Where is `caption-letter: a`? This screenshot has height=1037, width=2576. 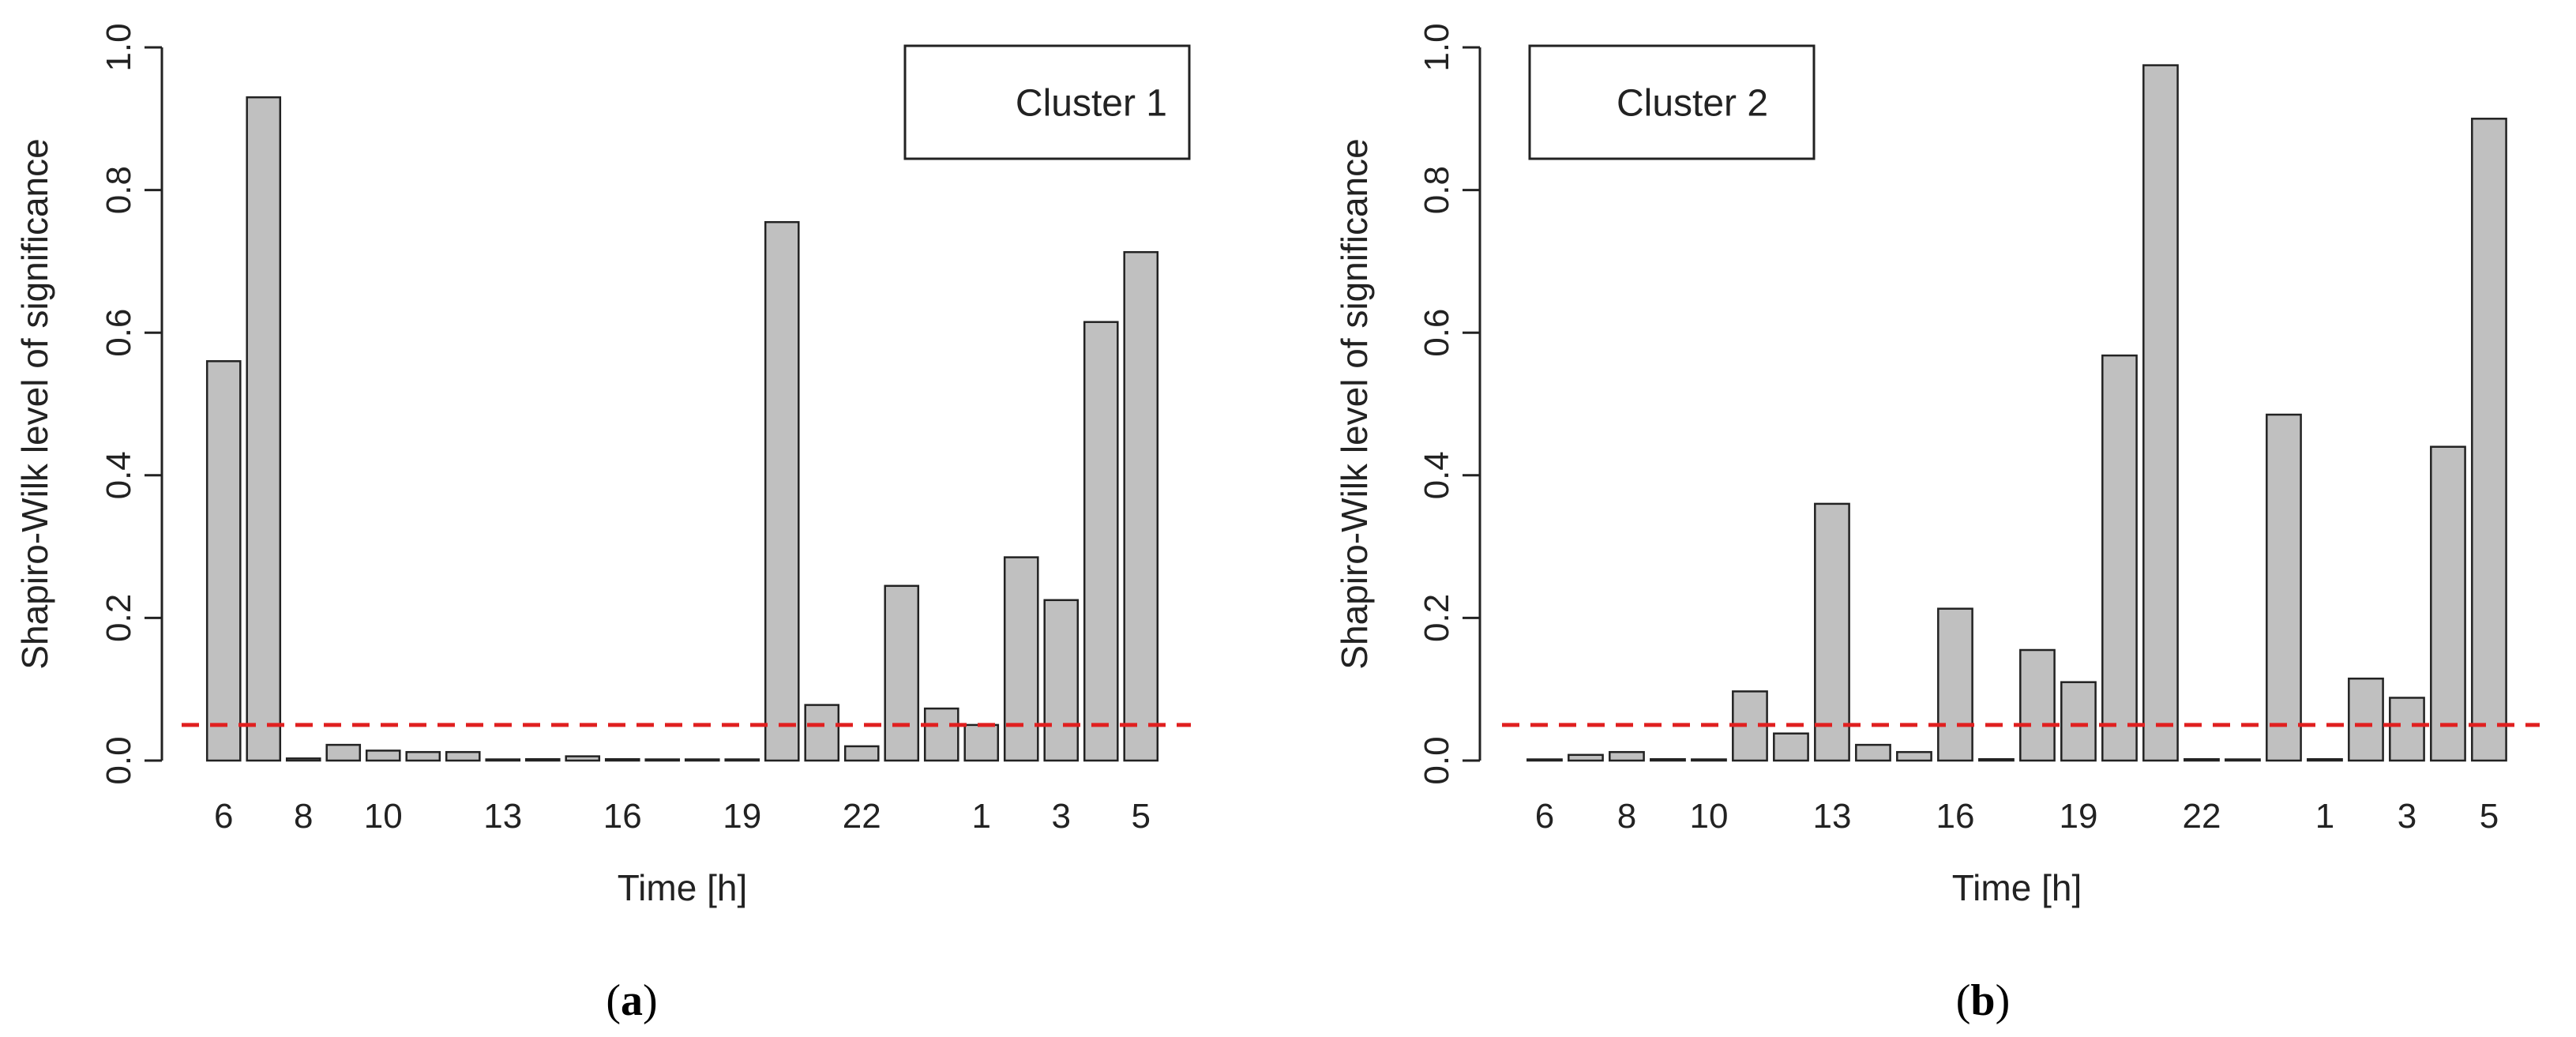 caption-letter: a is located at coordinates (632, 1001).